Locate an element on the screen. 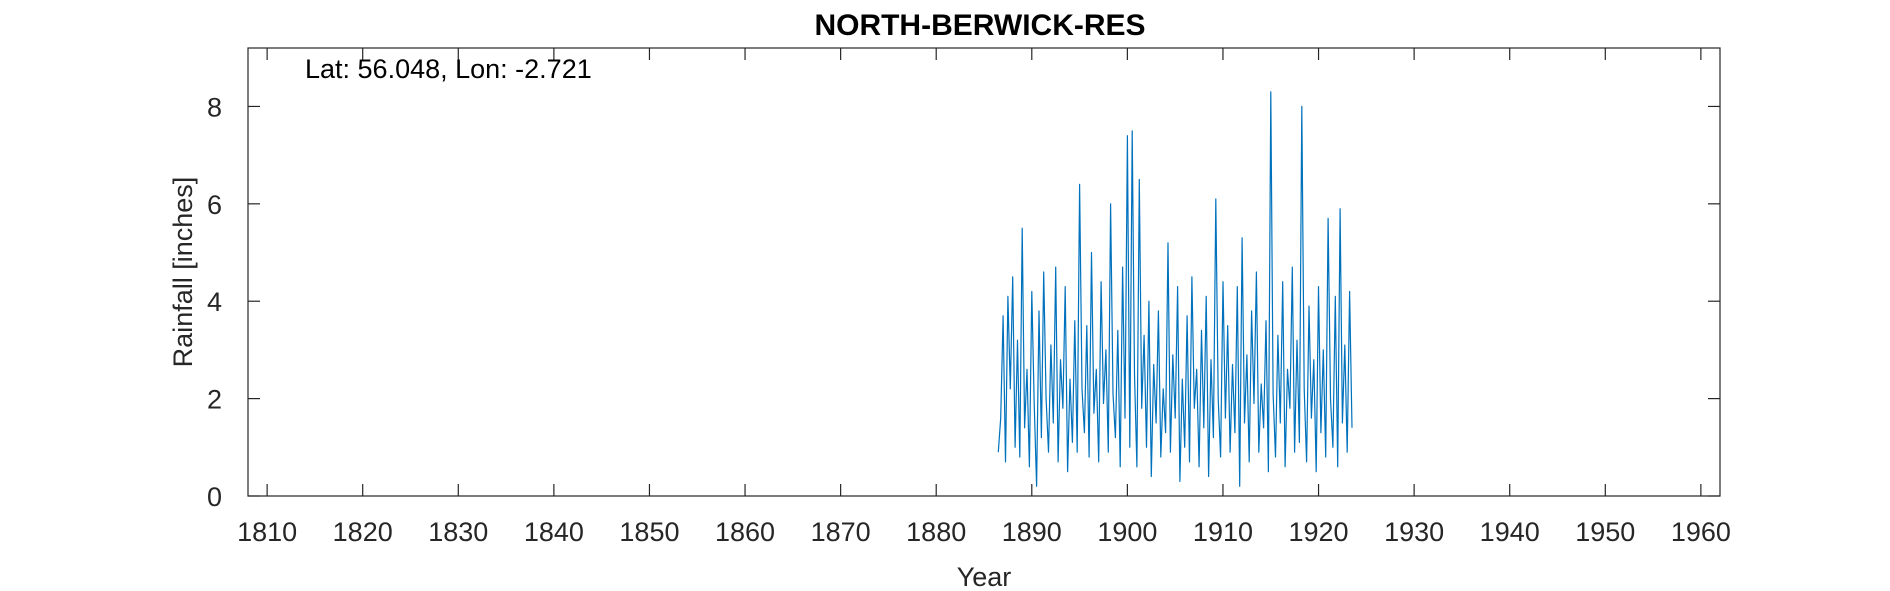  series-layer is located at coordinates (1175, 289).